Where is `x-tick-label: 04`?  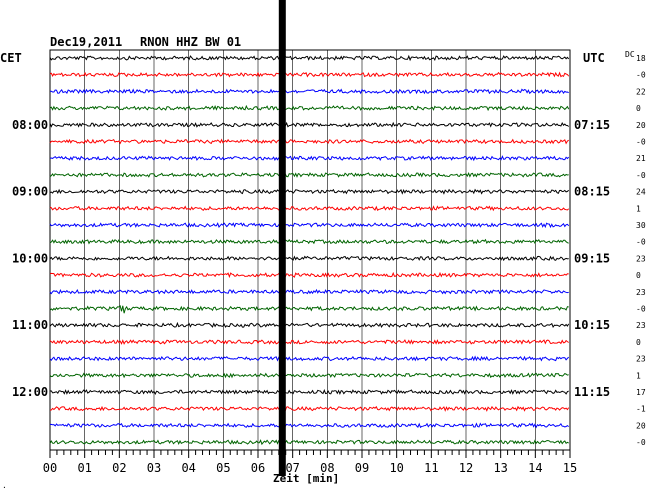 x-tick-label: 04 is located at coordinates (188, 468).